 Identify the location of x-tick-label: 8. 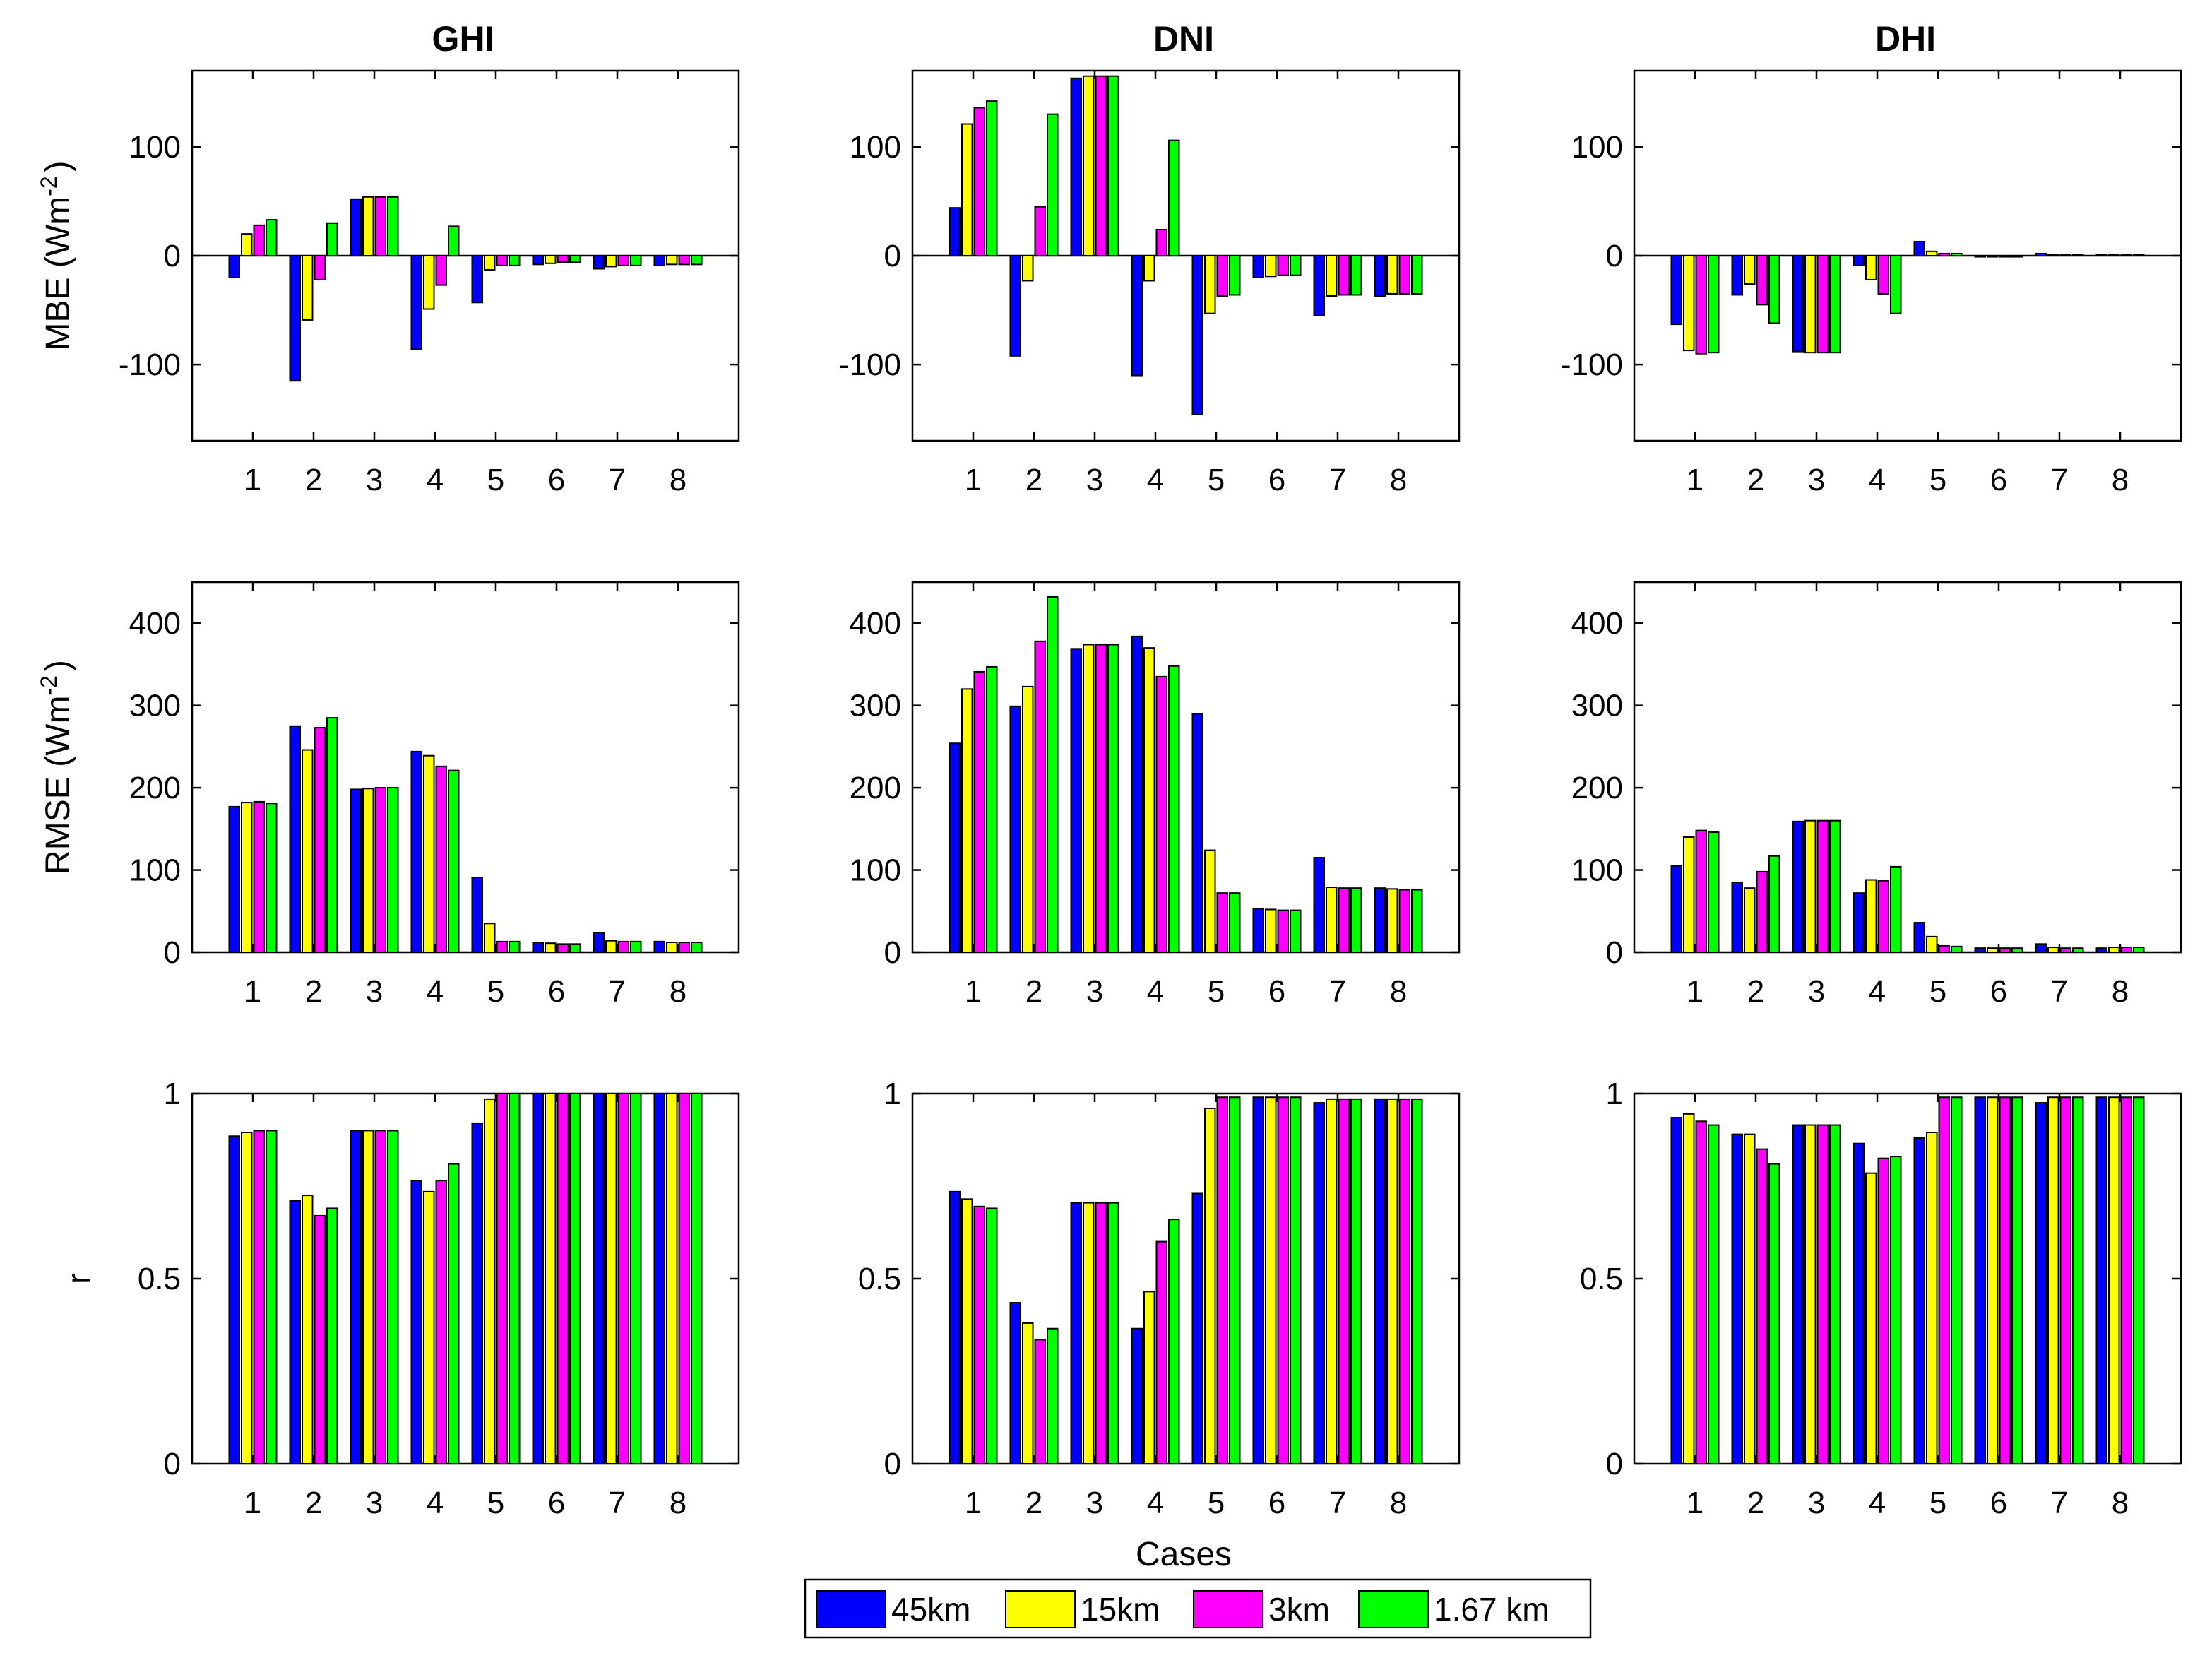
(2120, 1503).